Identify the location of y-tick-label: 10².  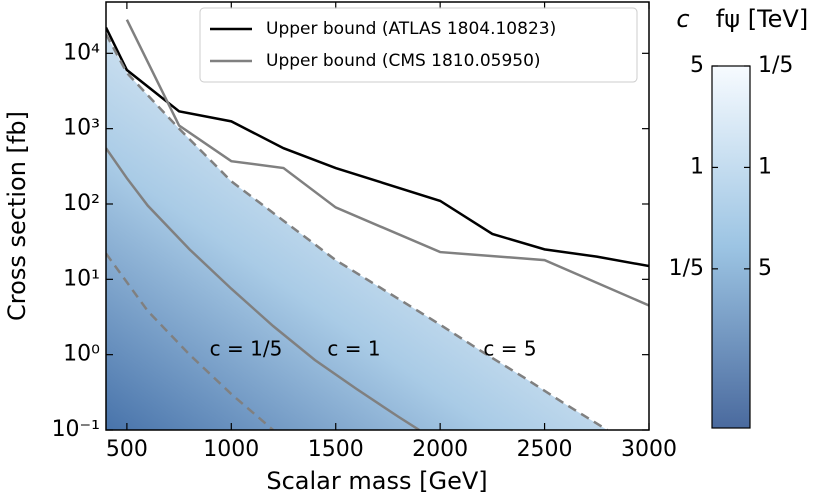
(81, 203).